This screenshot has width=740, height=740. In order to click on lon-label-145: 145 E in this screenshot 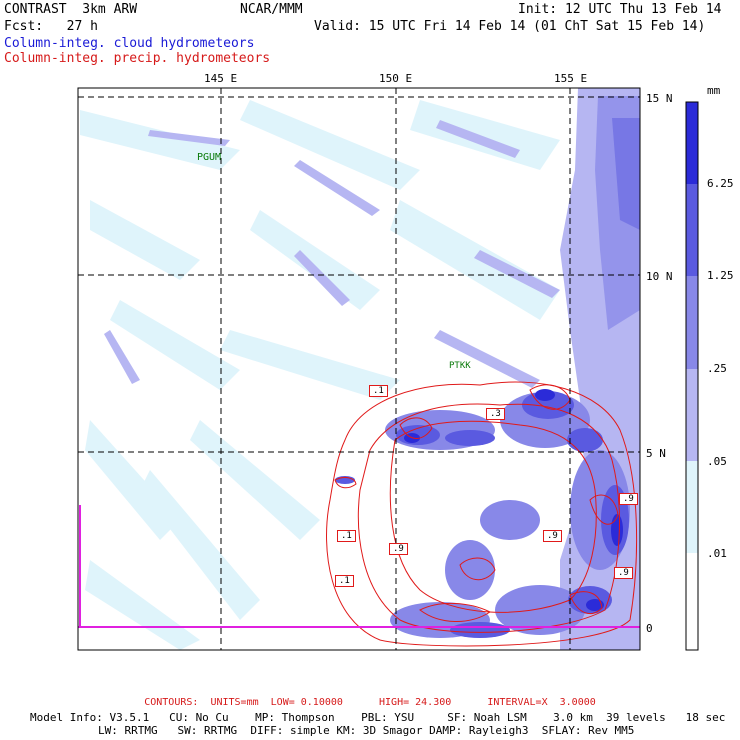, I will do `click(221, 78)`.